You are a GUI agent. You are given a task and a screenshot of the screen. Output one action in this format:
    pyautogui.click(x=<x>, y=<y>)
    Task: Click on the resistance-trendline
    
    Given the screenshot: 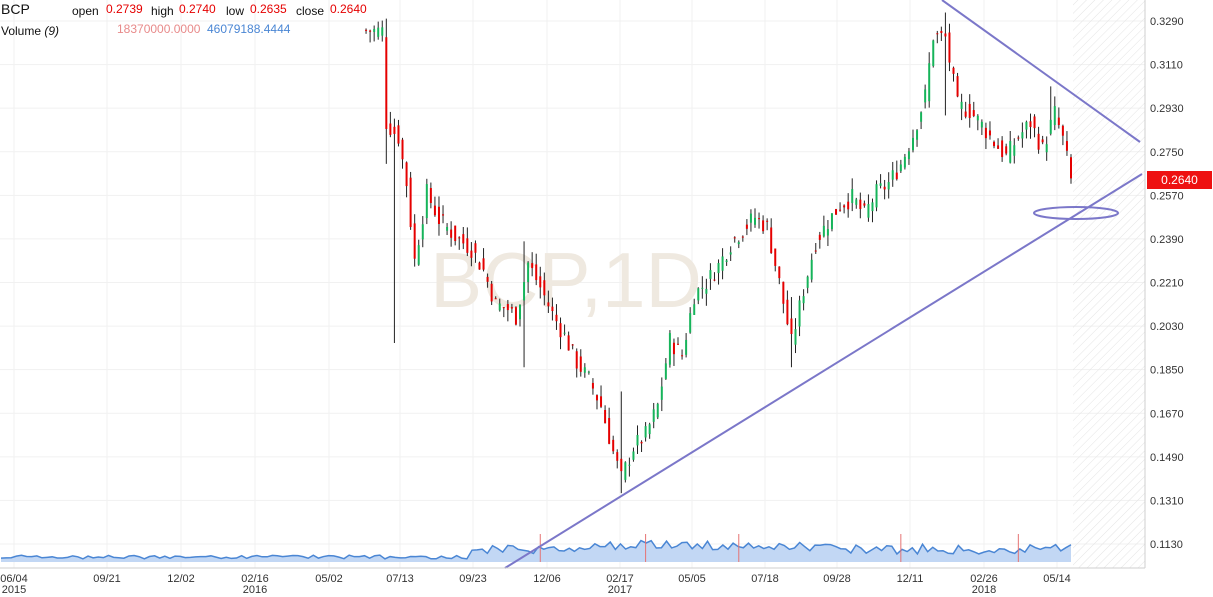 What is the action you would take?
    pyautogui.click(x=1041, y=71)
    